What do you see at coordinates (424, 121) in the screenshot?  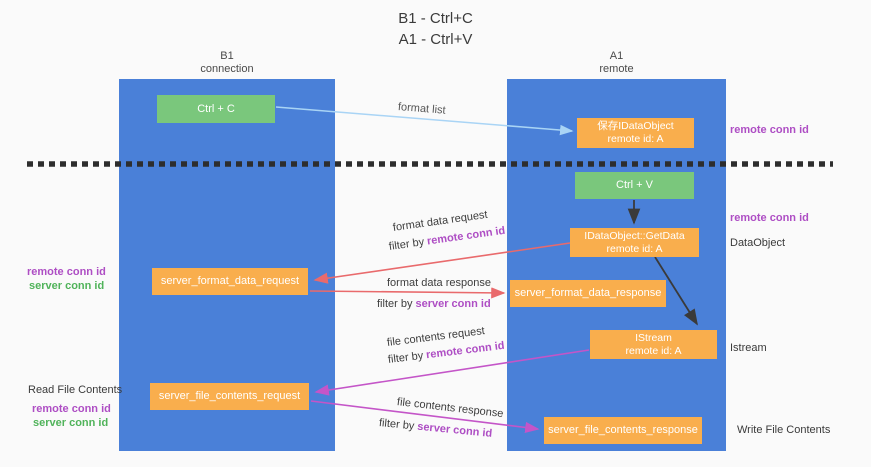 I see `format-list-arrow` at bounding box center [424, 121].